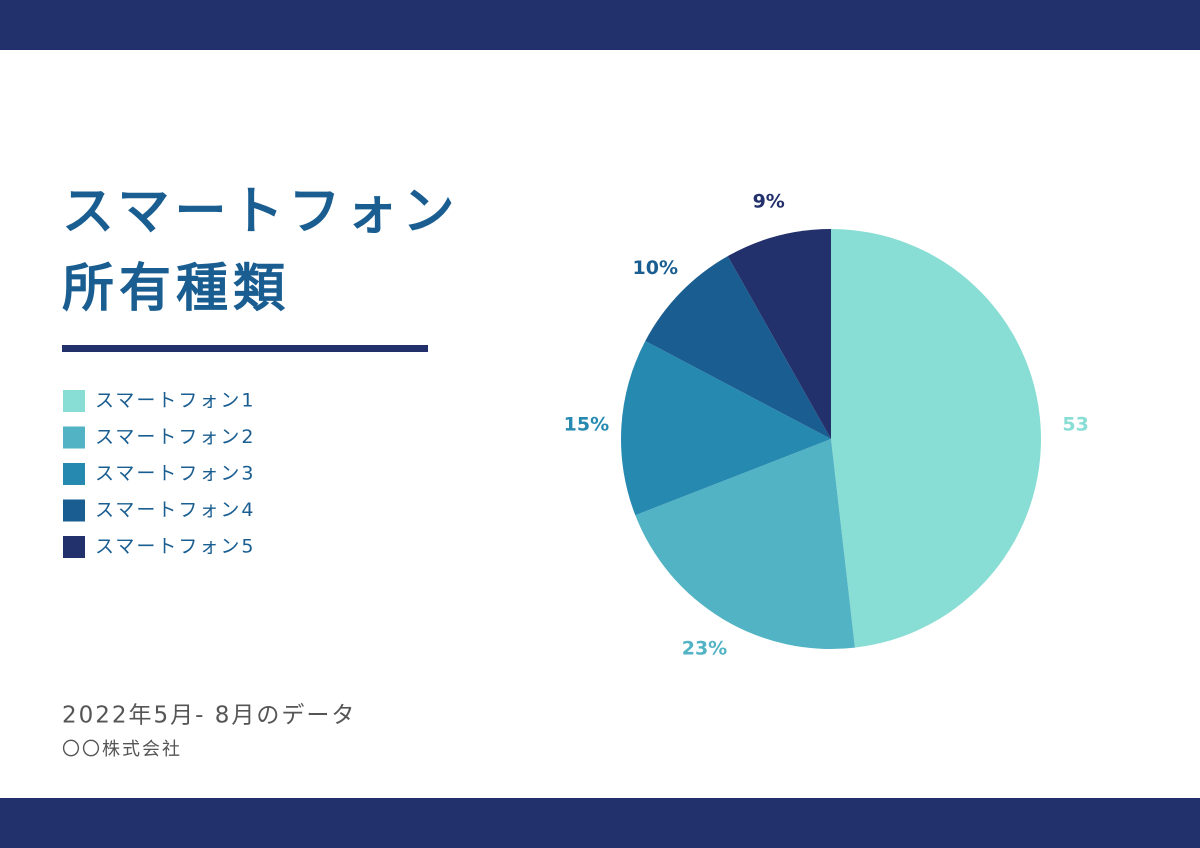  I want to click on value-label: 9%, so click(769, 202).